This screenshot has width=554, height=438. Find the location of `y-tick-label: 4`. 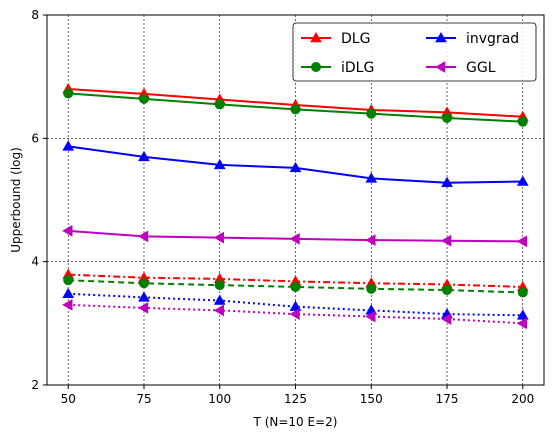

y-tick-label: 4 is located at coordinates (35, 262).